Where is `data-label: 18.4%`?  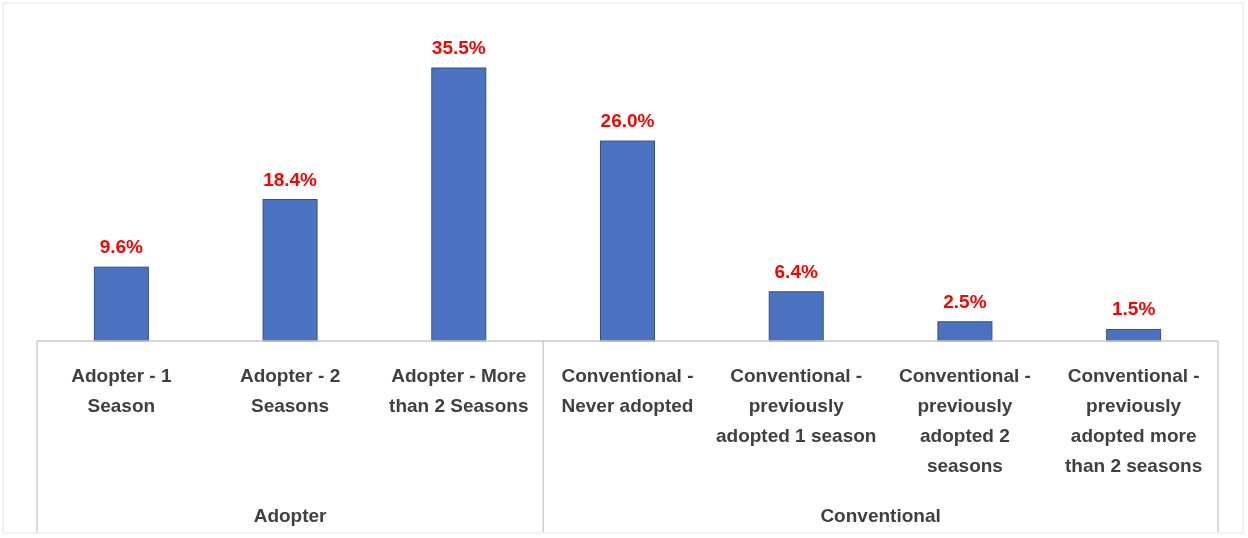 data-label: 18.4% is located at coordinates (290, 179).